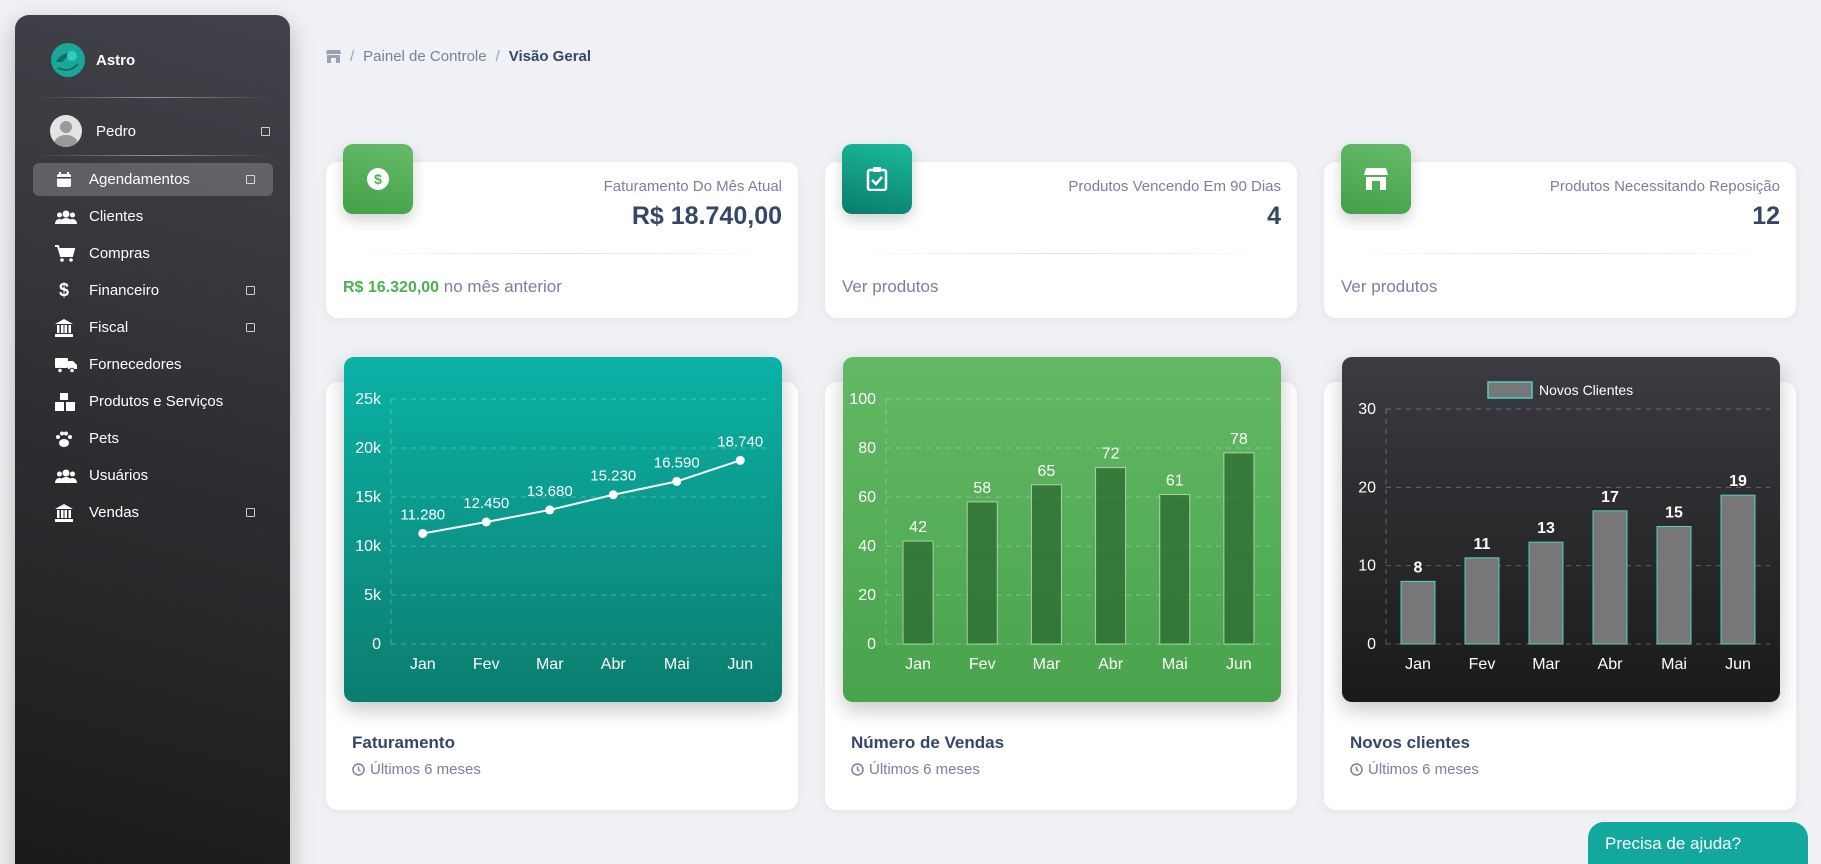  Describe the element at coordinates (425, 56) in the screenshot. I see `breadcrumb-link: Painel de Controle` at that location.